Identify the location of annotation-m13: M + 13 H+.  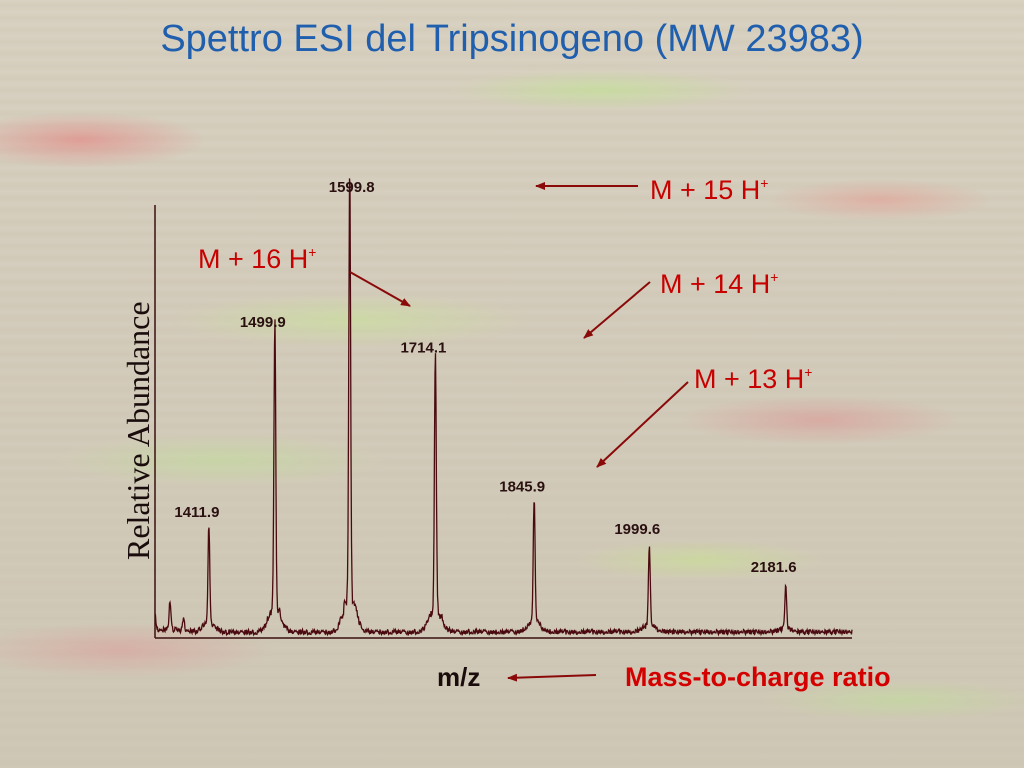
(753, 379).